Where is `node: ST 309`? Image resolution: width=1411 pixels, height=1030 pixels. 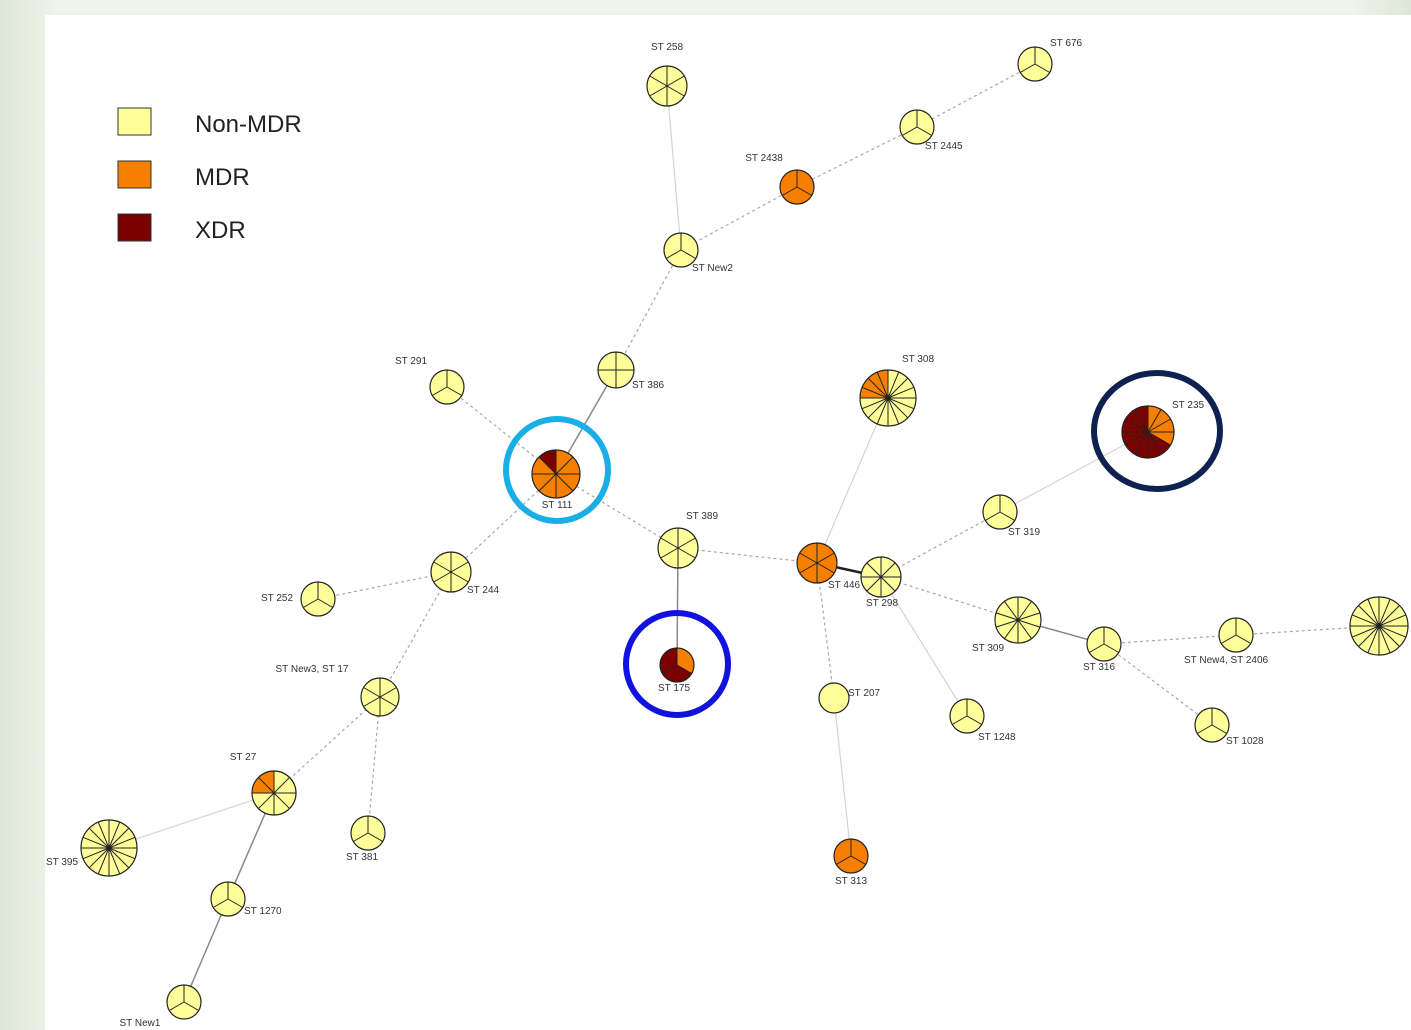 node: ST 309 is located at coordinates (1007, 625).